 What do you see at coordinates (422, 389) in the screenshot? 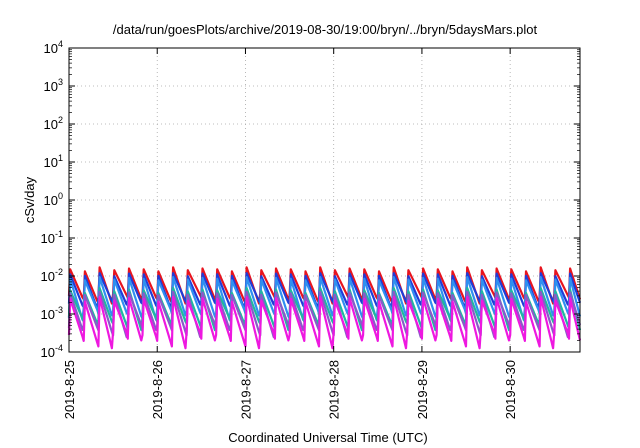
I see `x-tick-label: 2019-8-29` at bounding box center [422, 389].